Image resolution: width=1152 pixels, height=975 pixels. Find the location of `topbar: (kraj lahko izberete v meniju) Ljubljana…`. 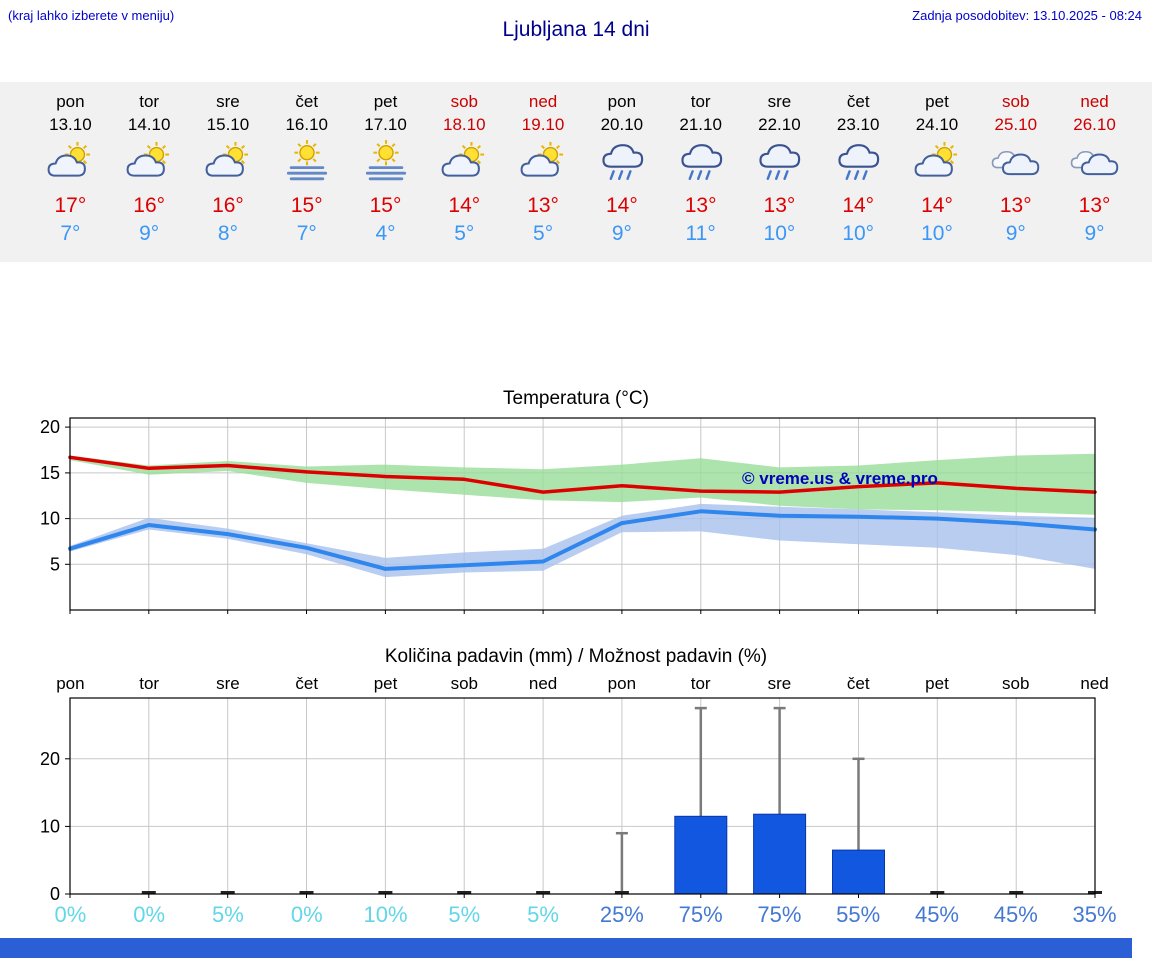

topbar: (kraj lahko izberete v meniju) Ljubljana… is located at coordinates (576, 27).